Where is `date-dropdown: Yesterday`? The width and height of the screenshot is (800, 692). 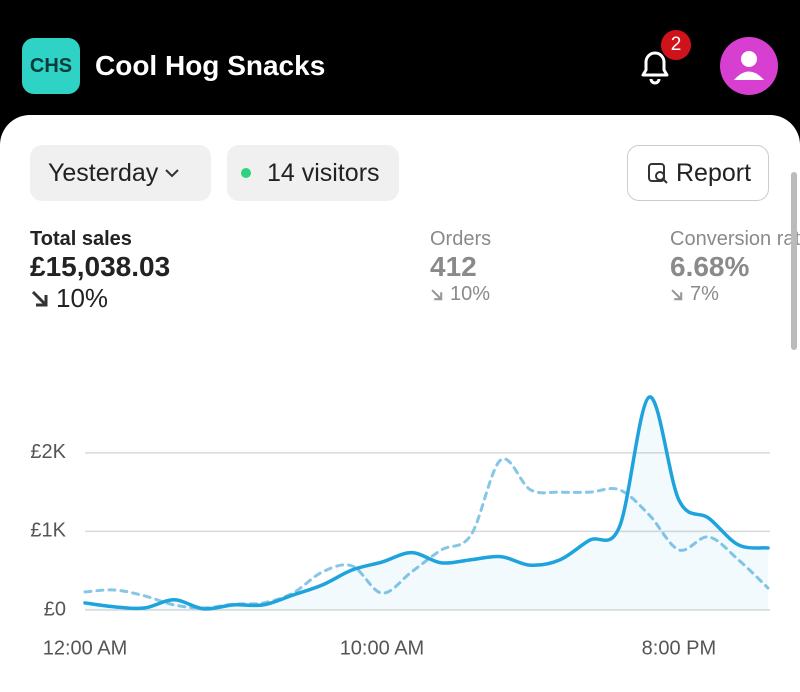 date-dropdown: Yesterday is located at coordinates (120, 173).